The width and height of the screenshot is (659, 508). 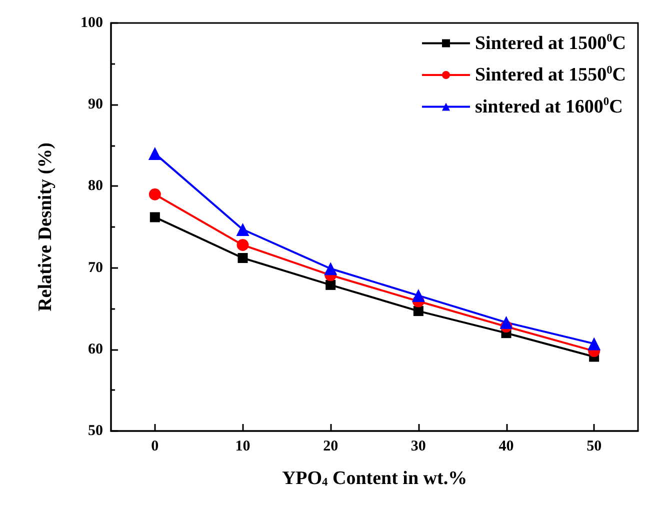 I want to click on y-tick-label: 60, so click(x=95, y=349).